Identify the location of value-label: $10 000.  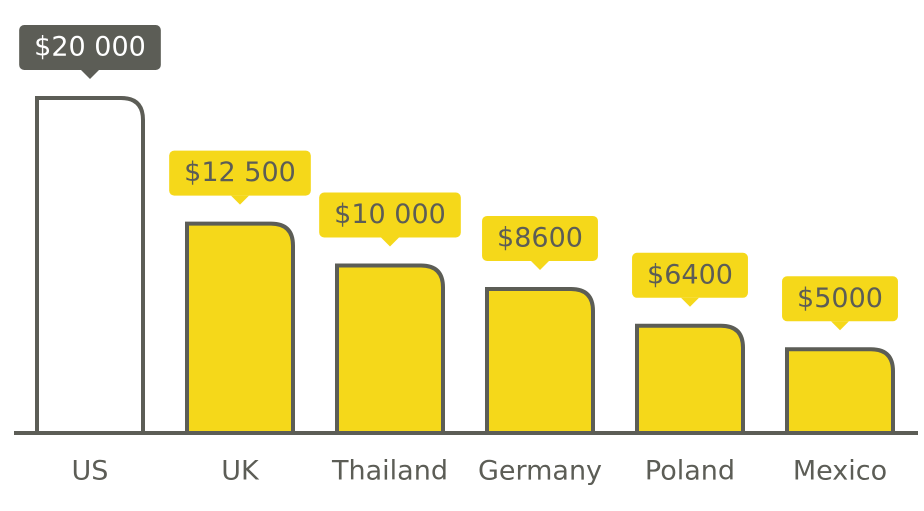
(390, 214).